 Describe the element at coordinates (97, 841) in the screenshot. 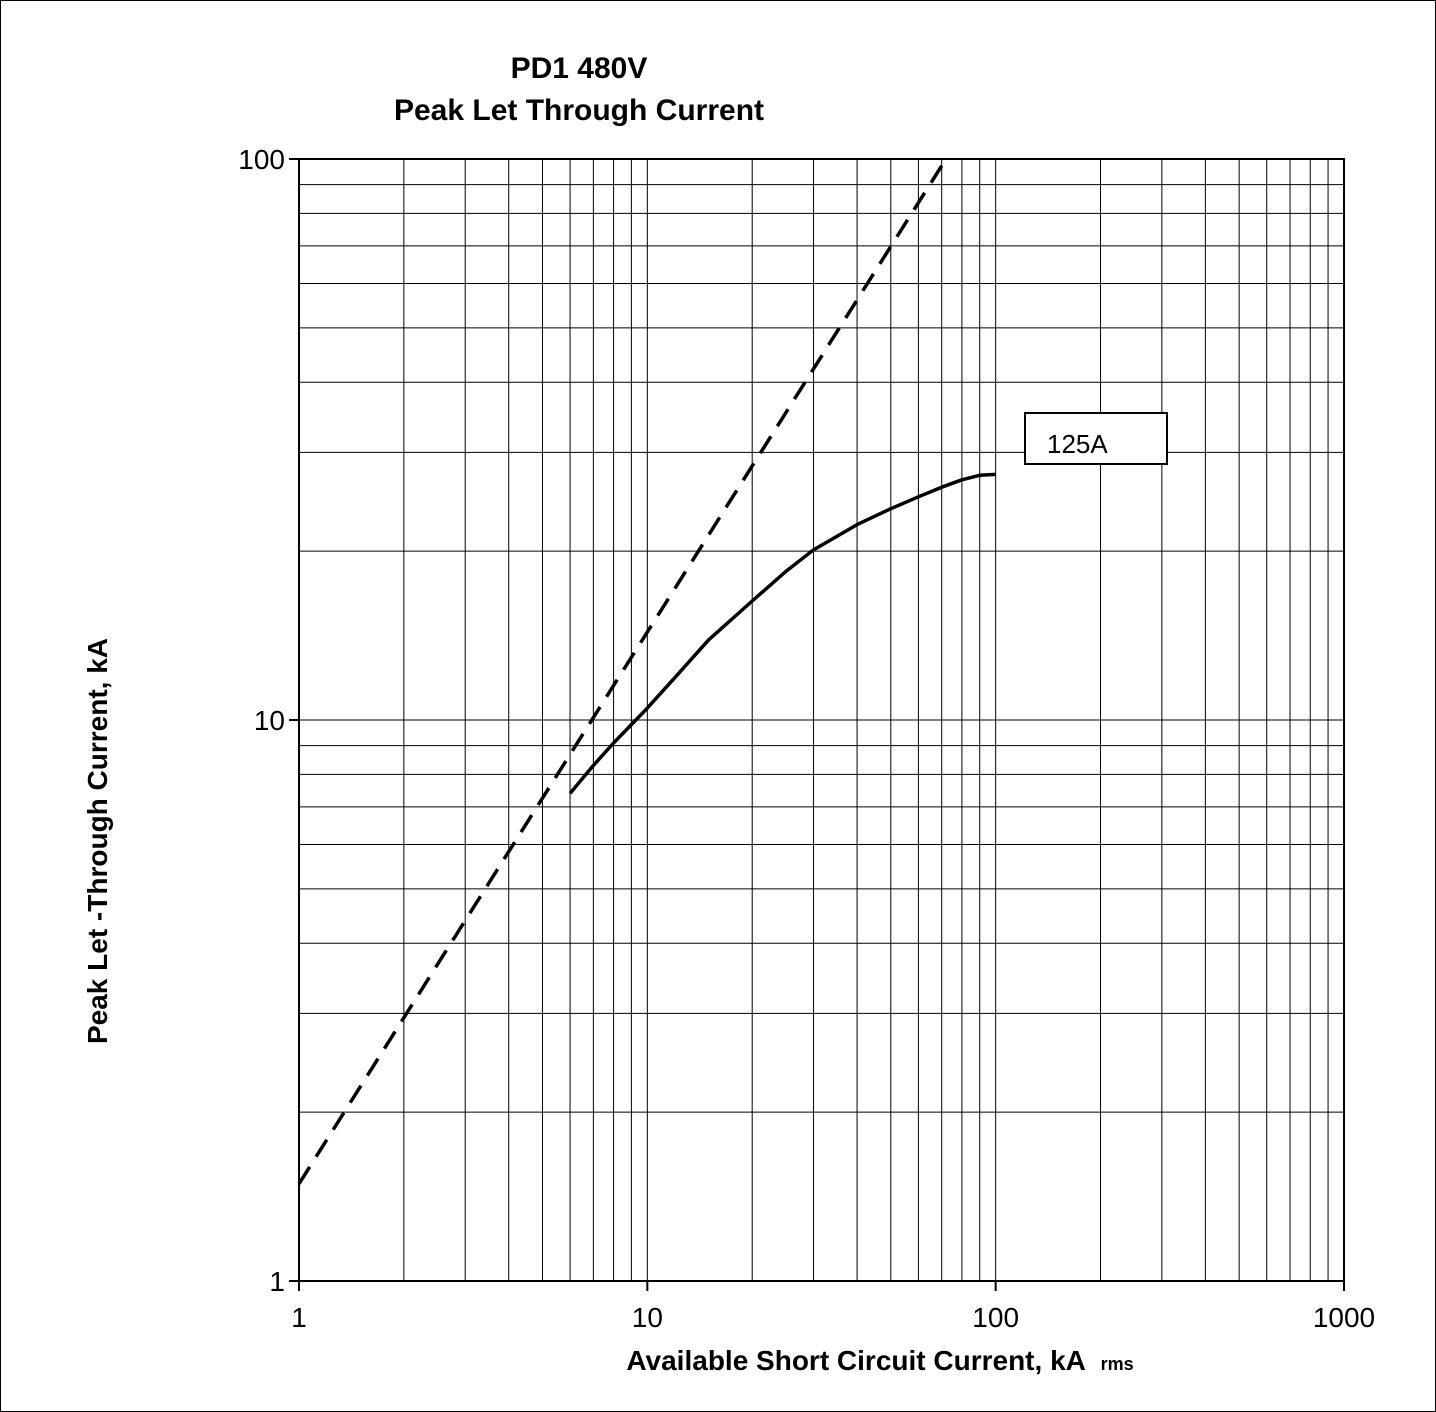

I see `y-axis-label: Peak Let -Through Current, kA` at that location.